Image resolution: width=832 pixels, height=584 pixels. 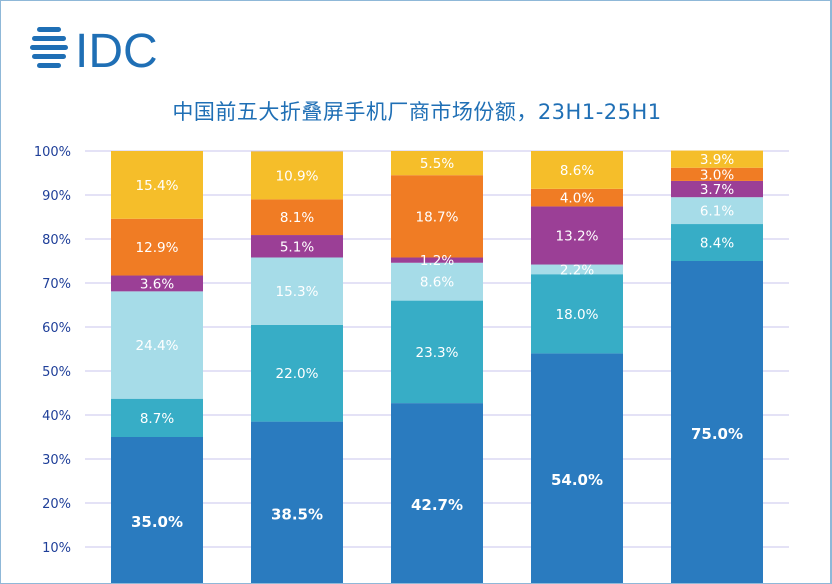 What do you see at coordinates (56, 504) in the screenshot?
I see `y-tick-label: 20%` at bounding box center [56, 504].